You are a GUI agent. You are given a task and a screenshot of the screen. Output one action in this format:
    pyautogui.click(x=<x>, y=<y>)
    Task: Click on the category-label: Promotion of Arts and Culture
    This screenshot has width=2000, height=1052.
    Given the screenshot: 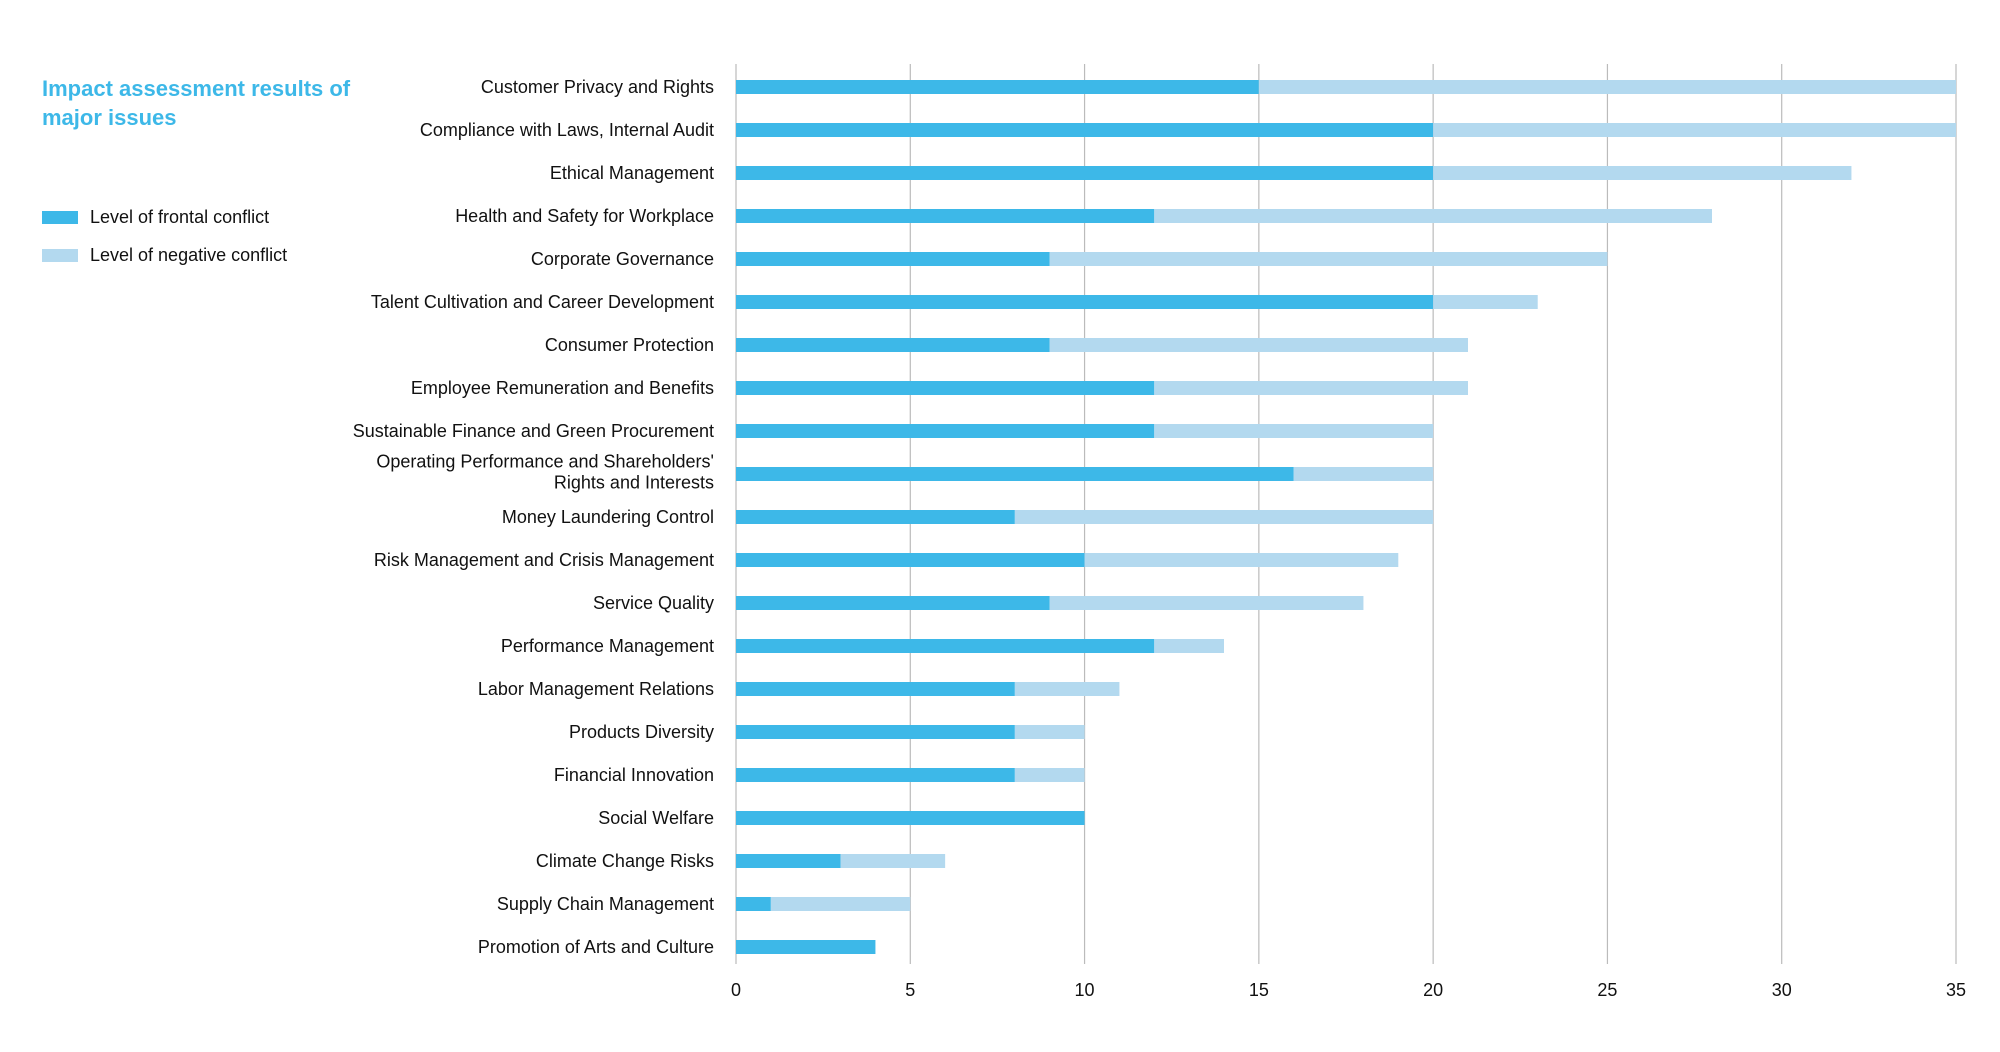 What is the action you would take?
    pyautogui.click(x=596, y=947)
    